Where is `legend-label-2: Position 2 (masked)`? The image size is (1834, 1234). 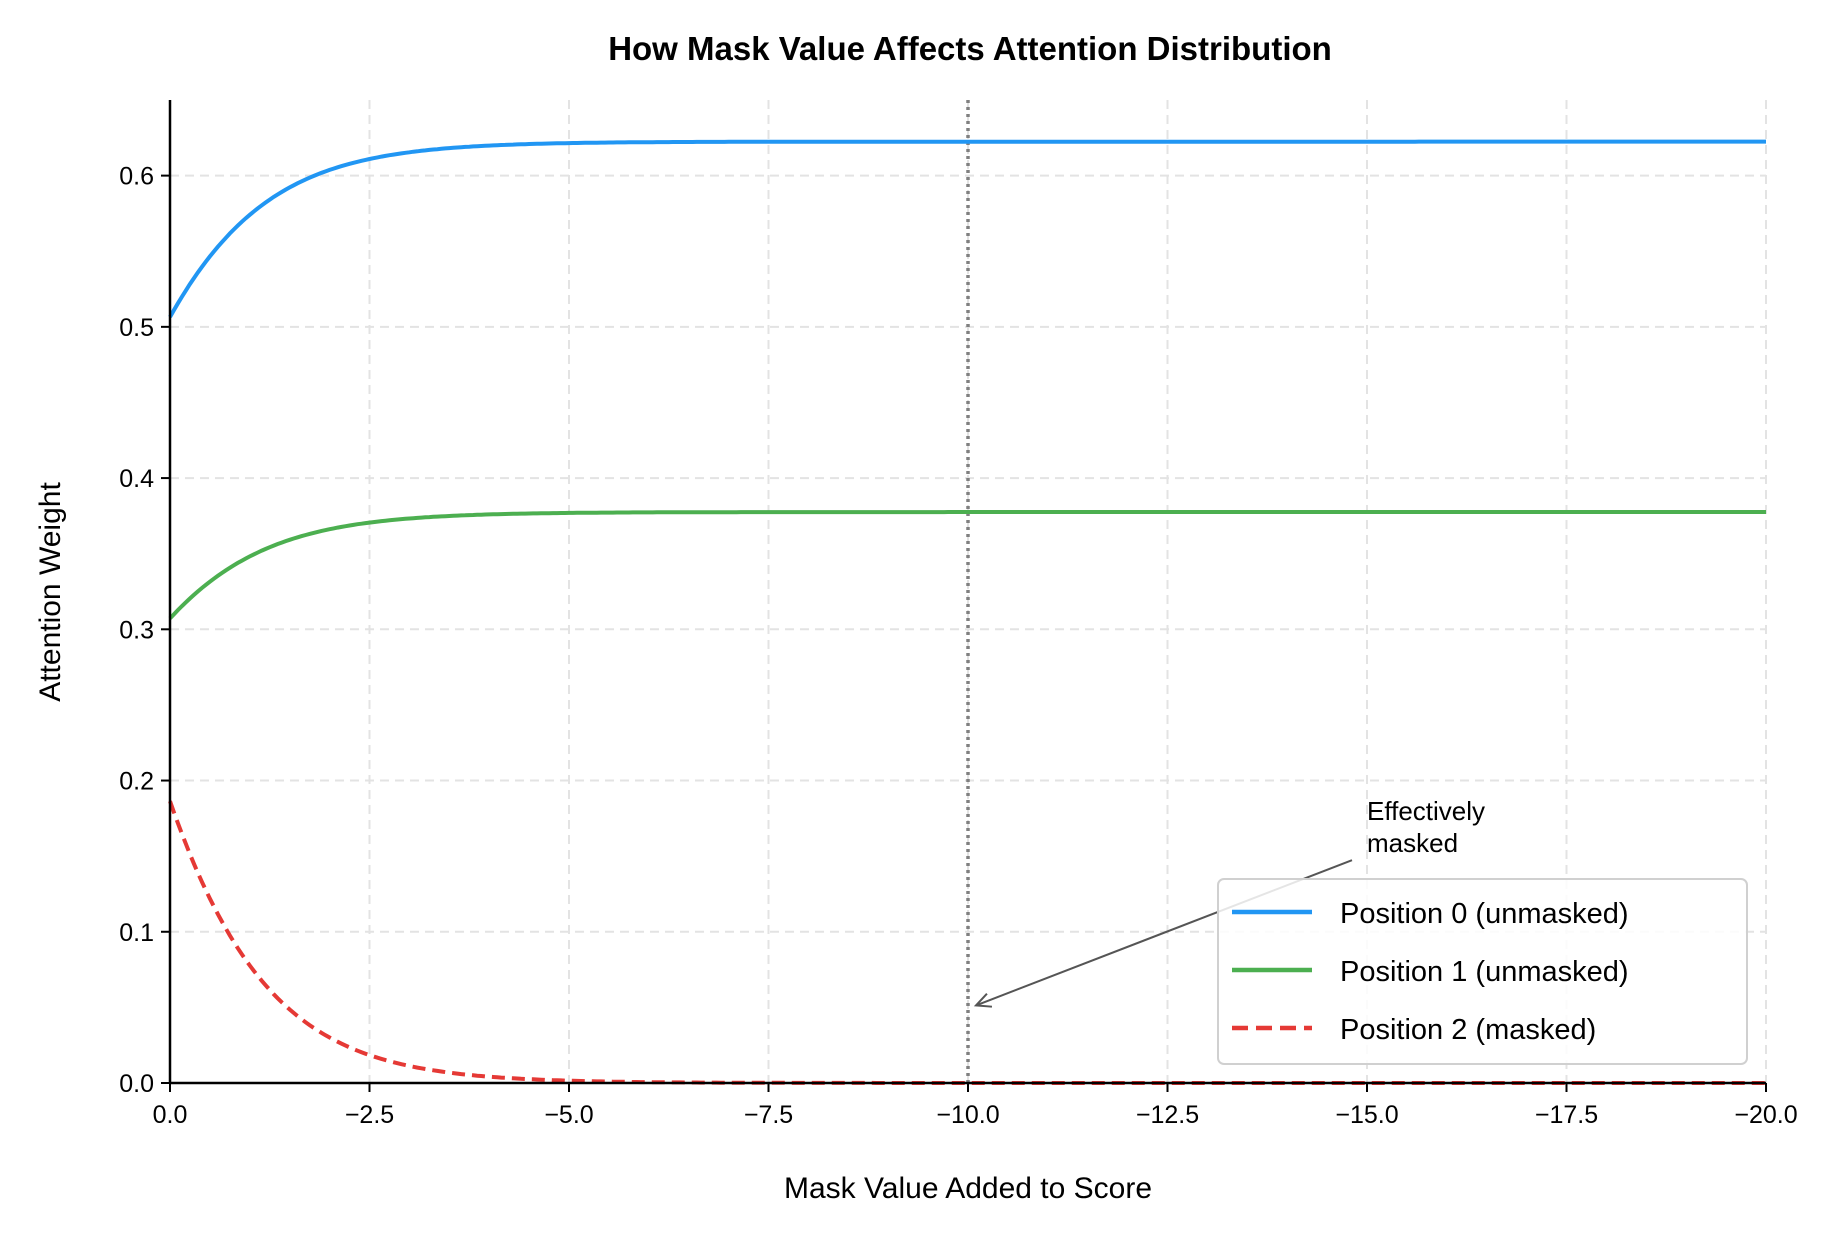 legend-label-2: Position 2 (masked) is located at coordinates (1468, 1030).